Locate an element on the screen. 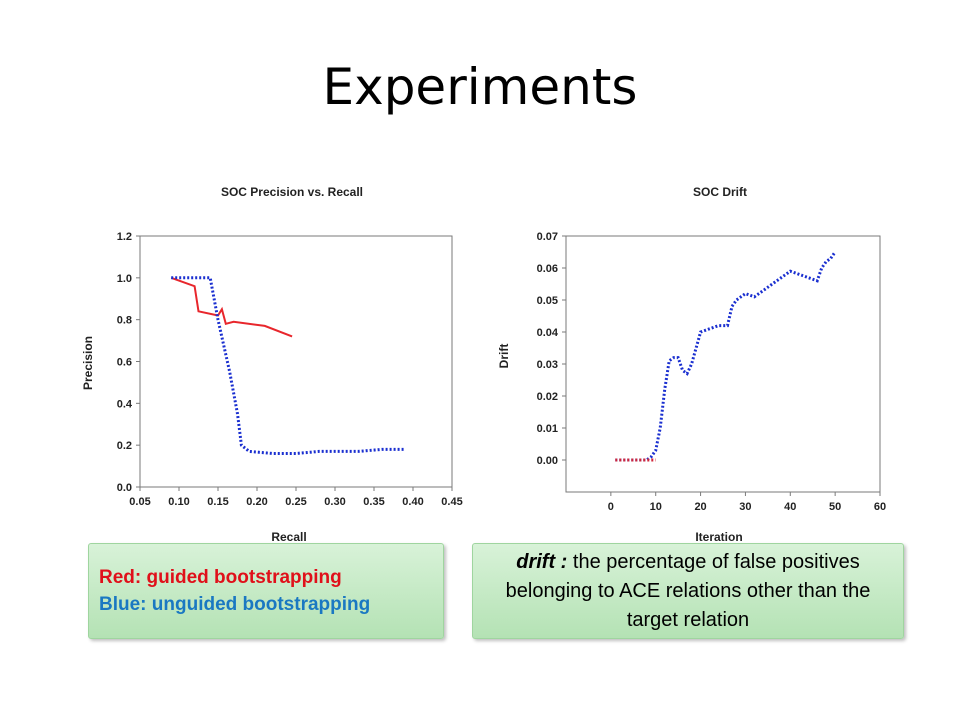 Image resolution: width=960 pixels, height=720 pixels. x-tick-label: 20 is located at coordinates (700, 507).